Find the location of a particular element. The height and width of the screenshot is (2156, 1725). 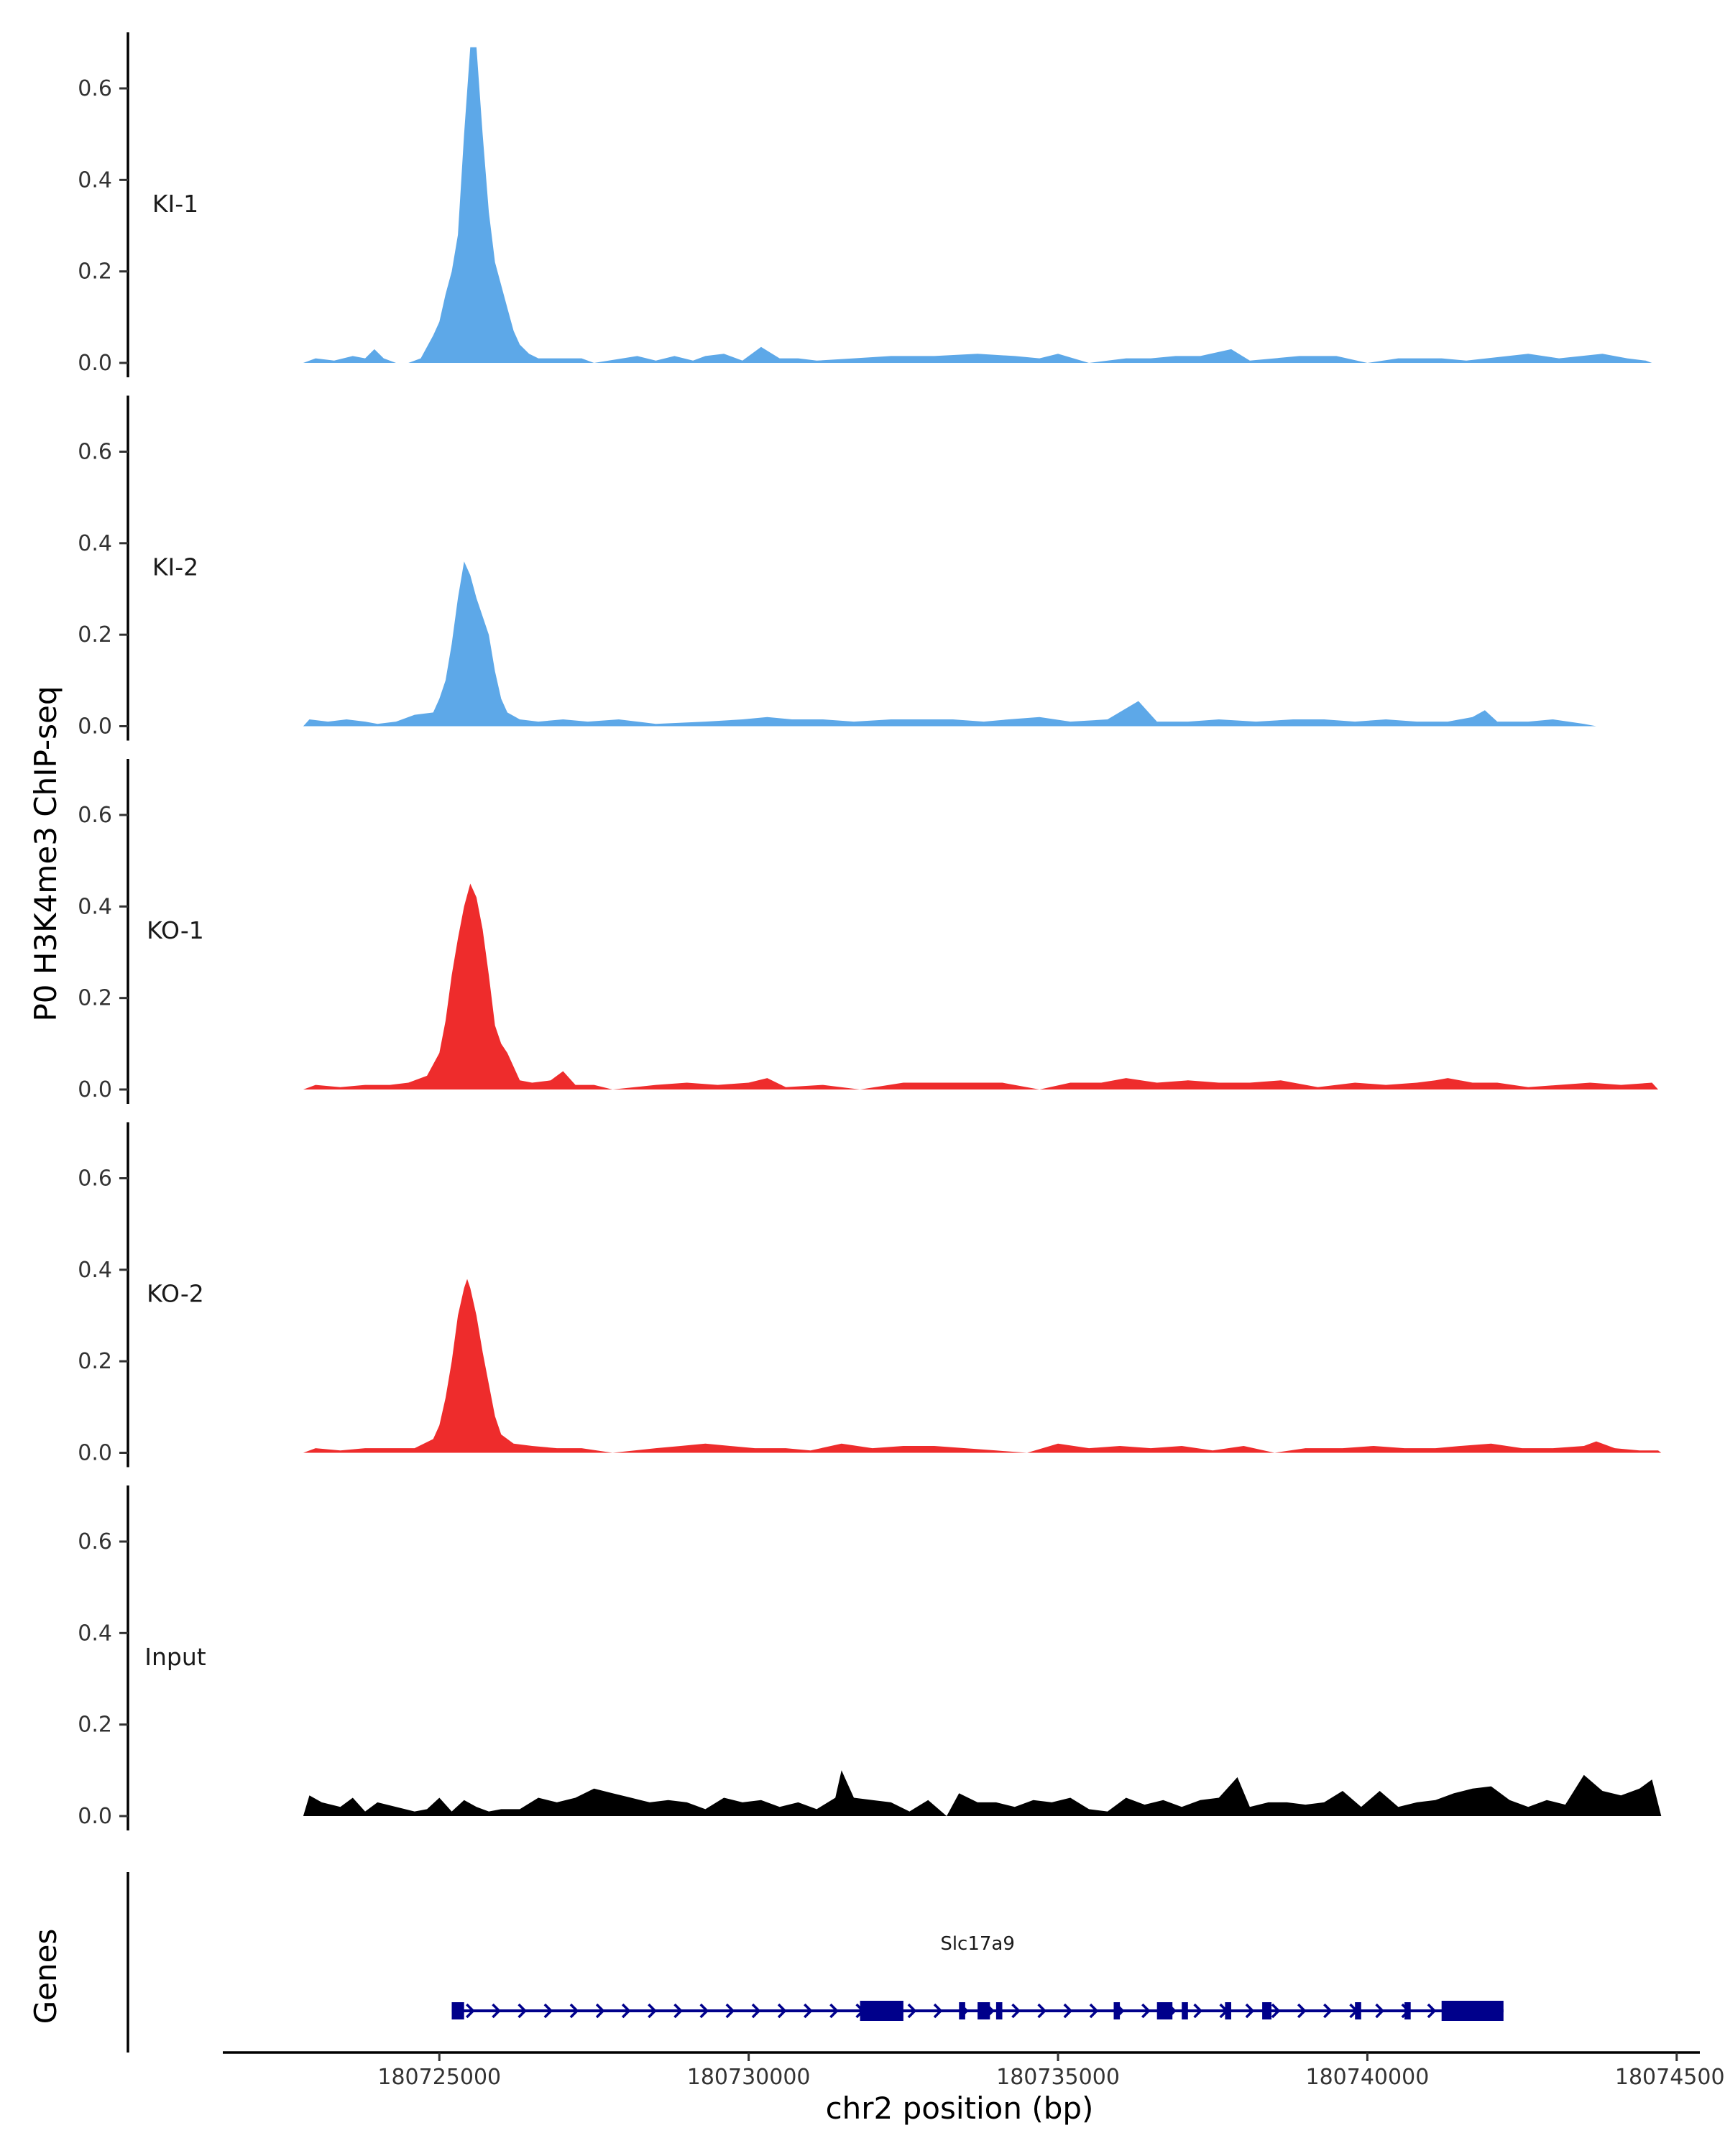

x-tick-label: 180725000 is located at coordinates (439, 2077).